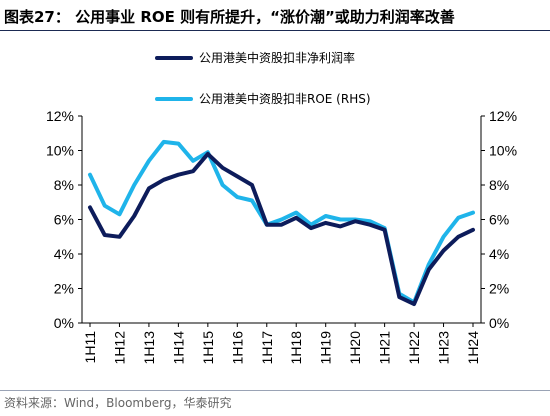 This screenshot has width=550, height=416. What do you see at coordinates (178, 348) in the screenshot?
I see `x-tick-label: 1H14` at bounding box center [178, 348].